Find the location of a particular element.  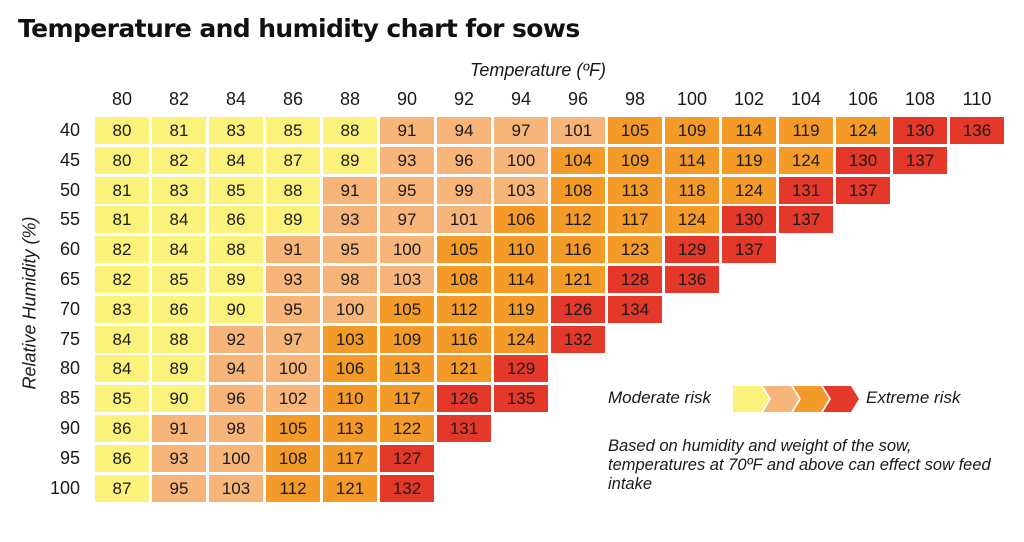

x-tick-label: 80 is located at coordinates (122, 99).